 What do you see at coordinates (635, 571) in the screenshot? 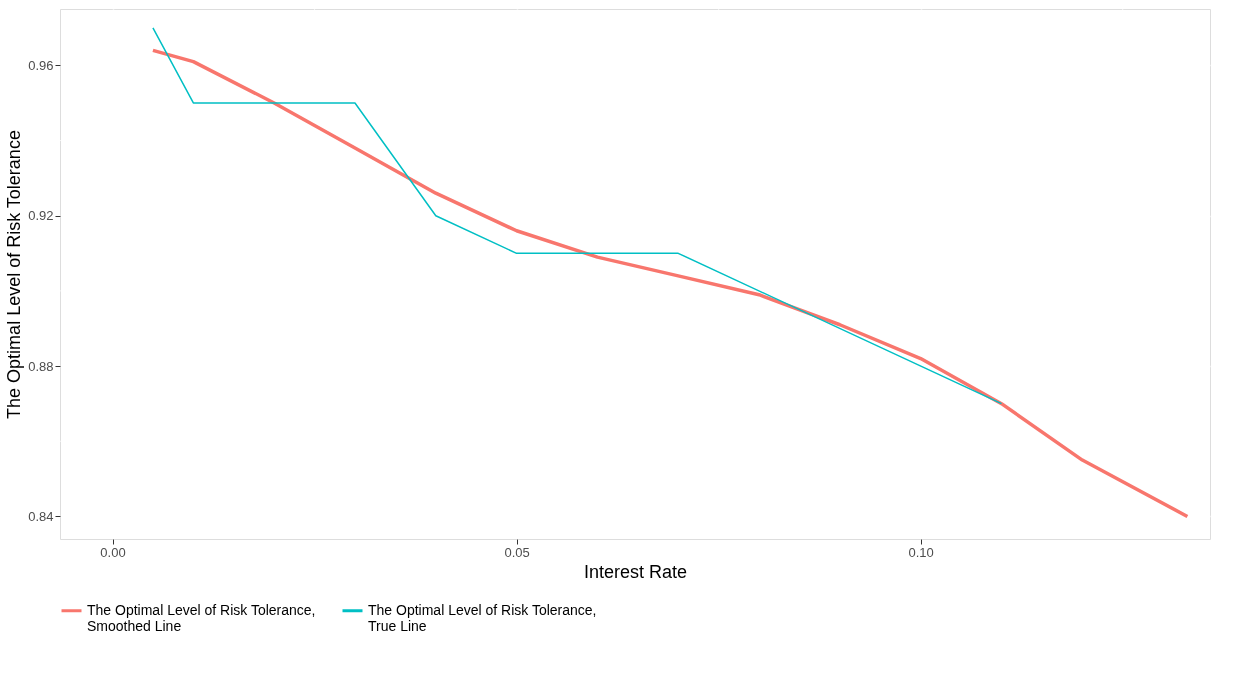
I see `x-axis-title: Interest Rate` at bounding box center [635, 571].